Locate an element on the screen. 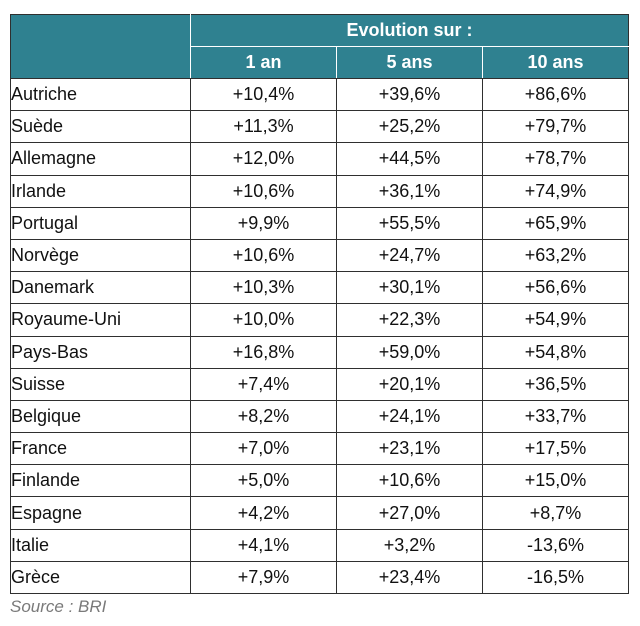  value-1-an-cell: +9,9% is located at coordinates (263, 223).